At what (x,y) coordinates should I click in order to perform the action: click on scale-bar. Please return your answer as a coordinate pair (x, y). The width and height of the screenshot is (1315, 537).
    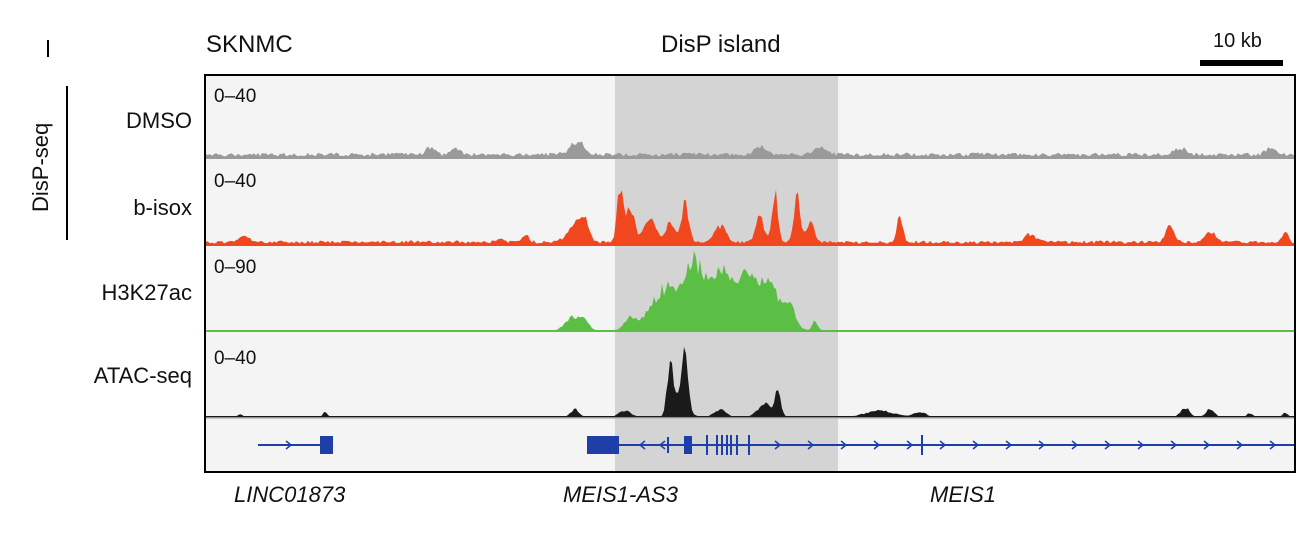
    Looking at the image, I should click on (1241, 63).